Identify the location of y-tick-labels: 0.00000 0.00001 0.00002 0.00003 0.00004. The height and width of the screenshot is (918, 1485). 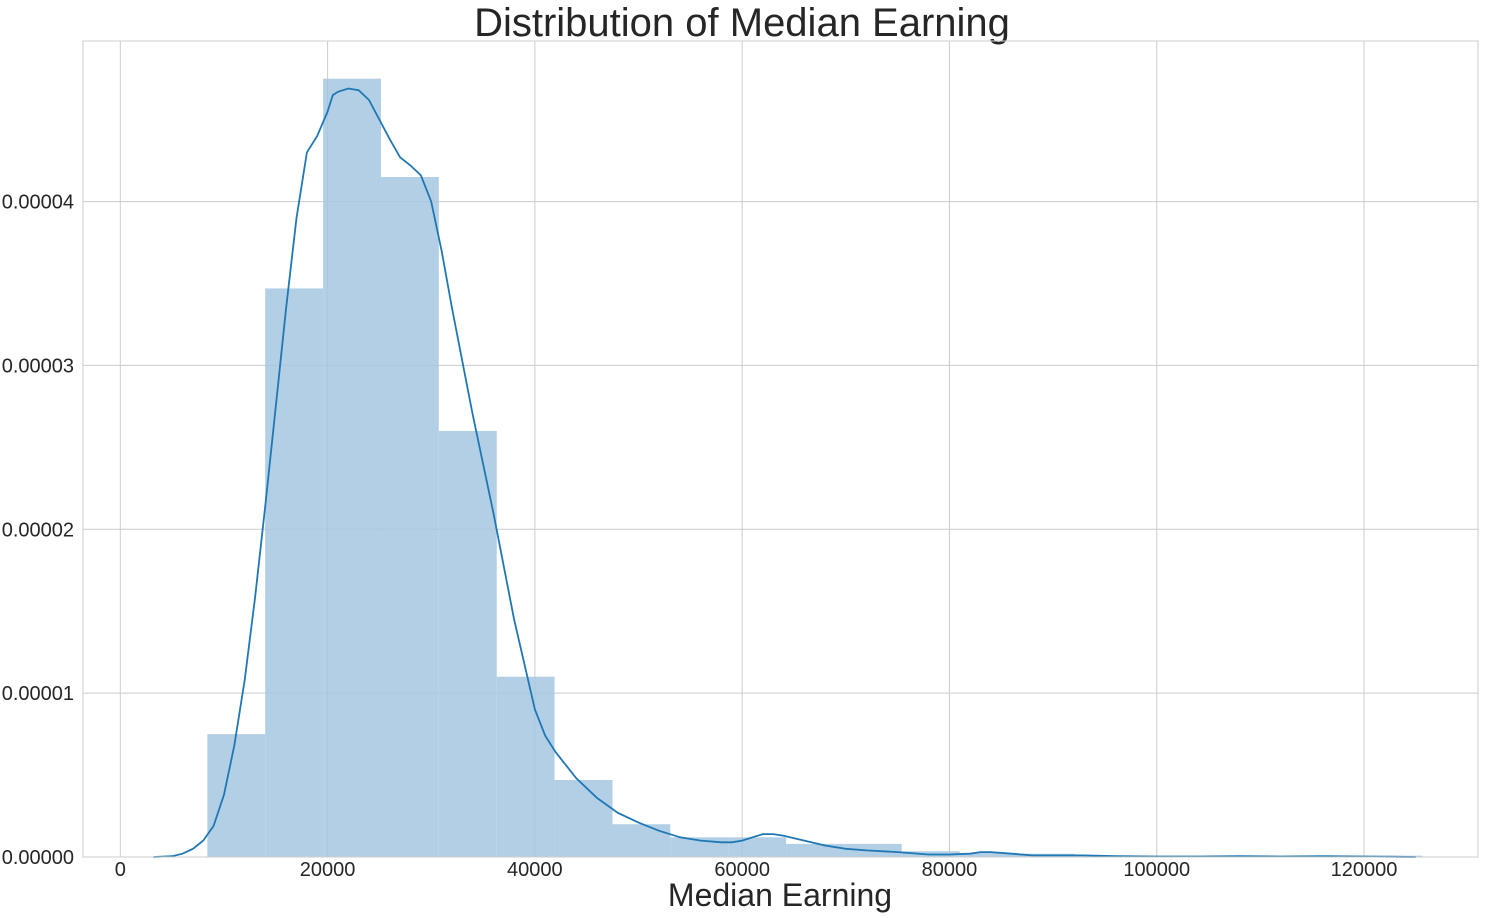
(38, 530).